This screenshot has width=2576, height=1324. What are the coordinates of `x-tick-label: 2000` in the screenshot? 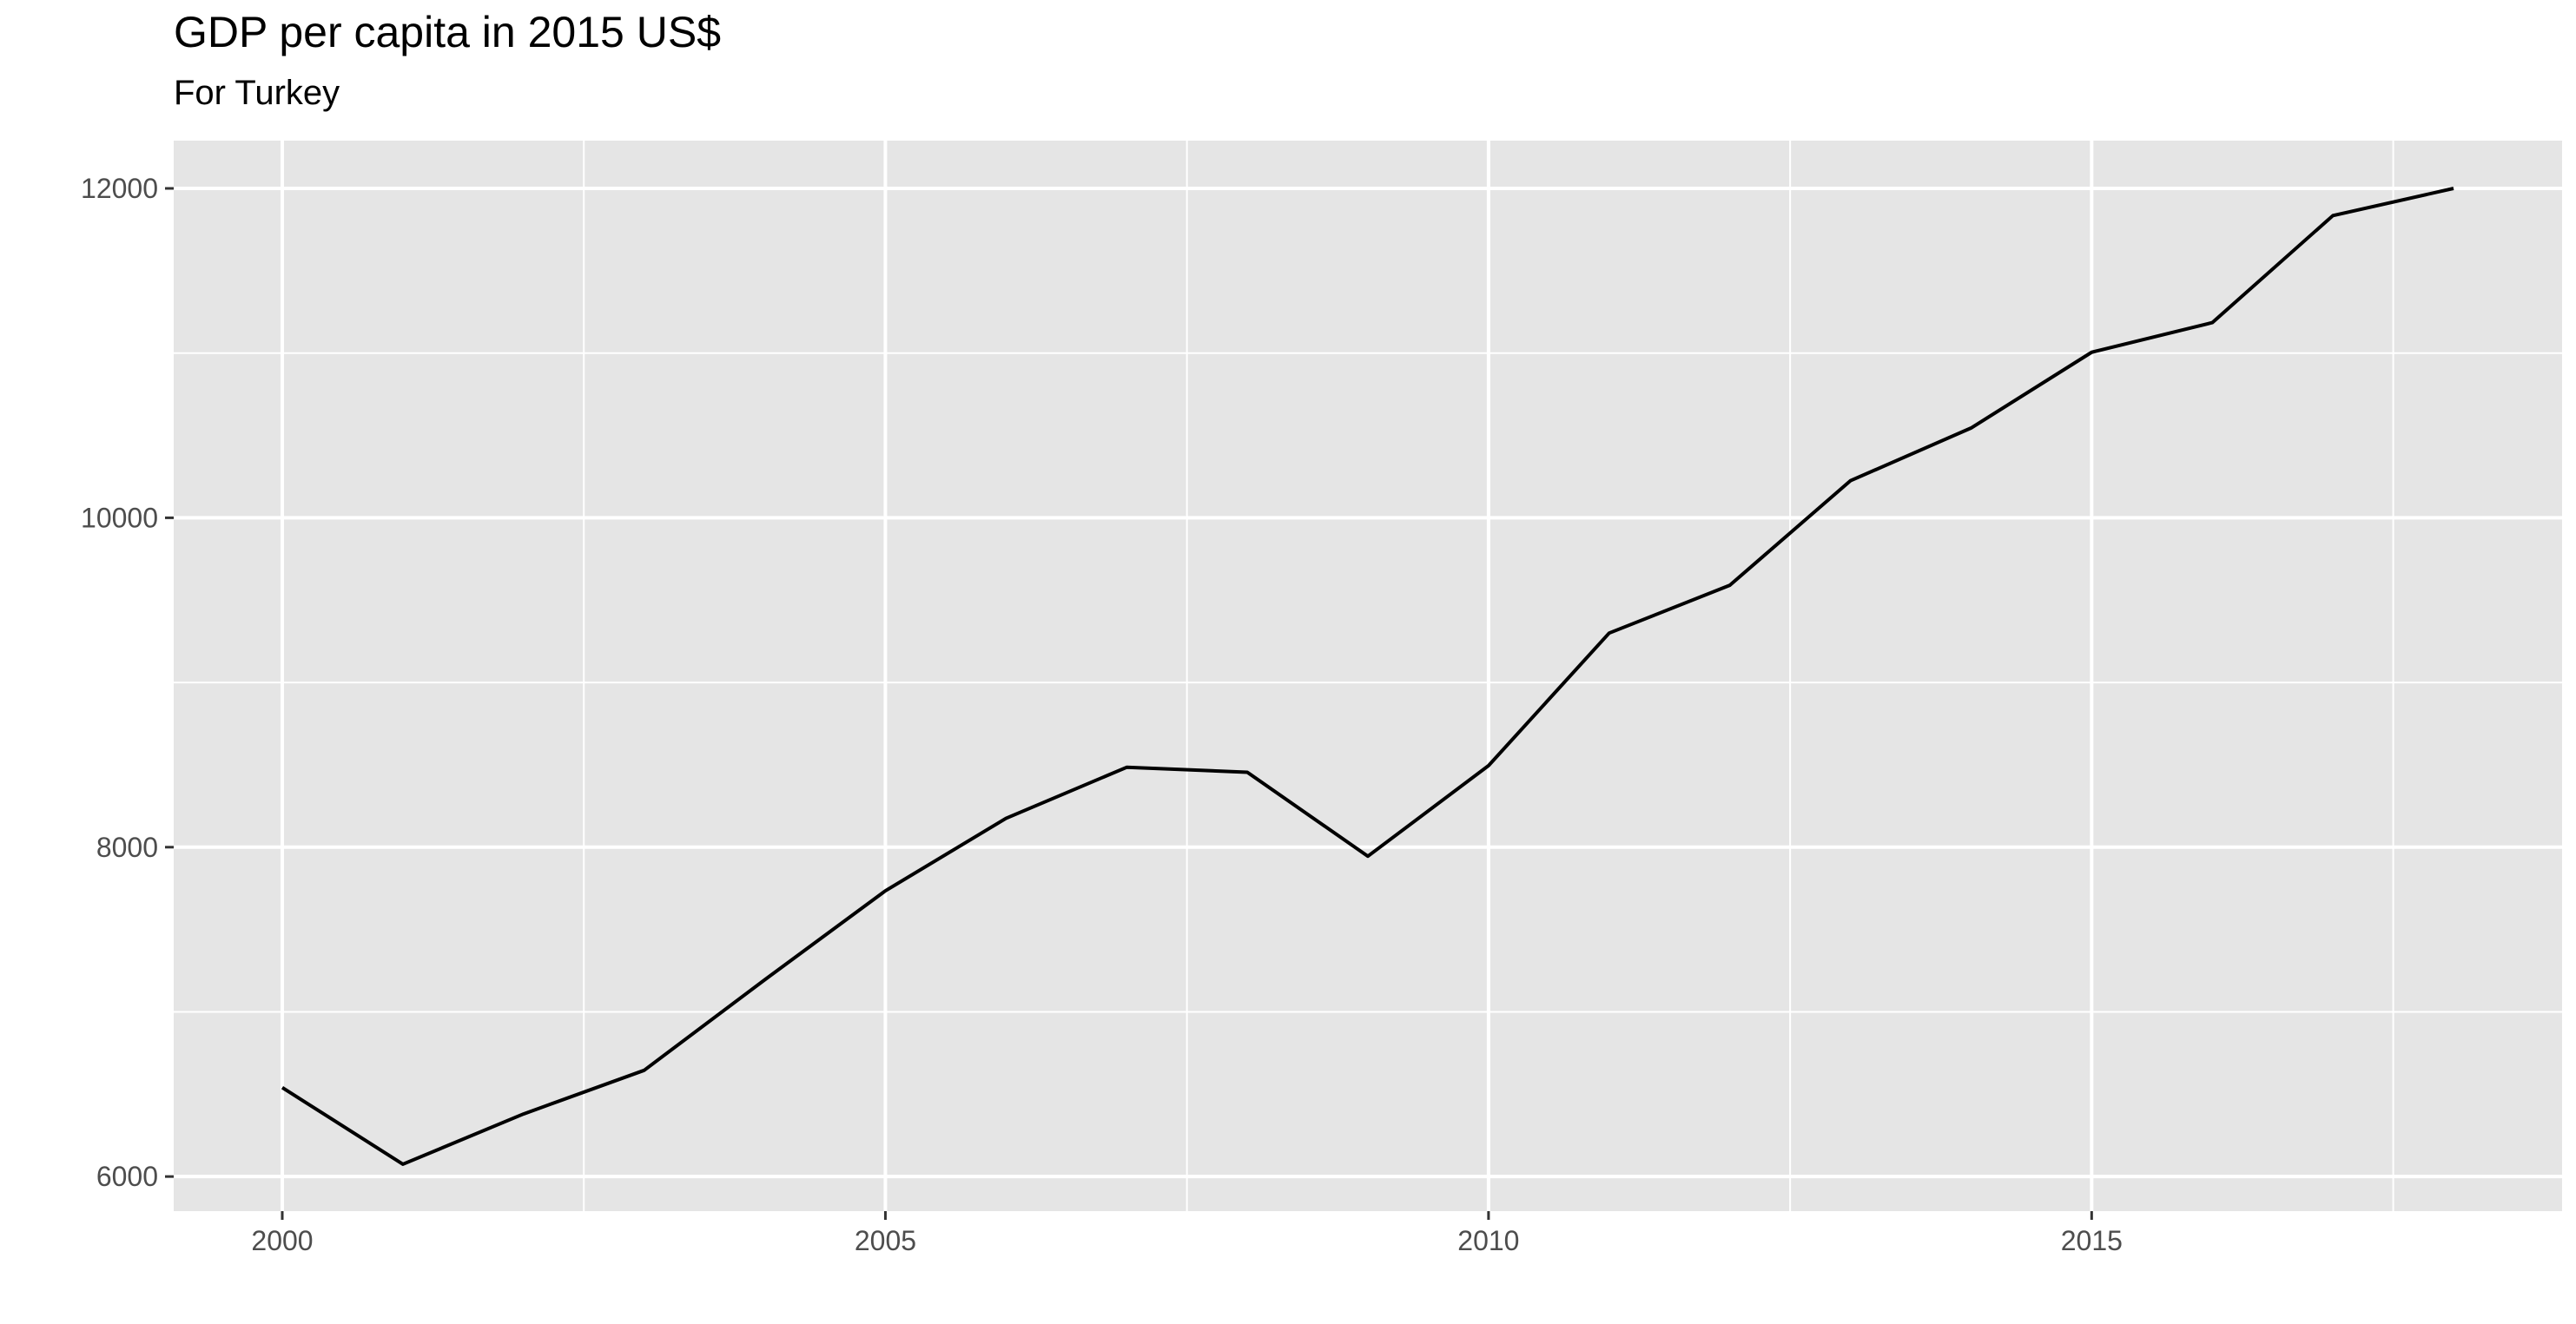 It's located at (282, 1240).